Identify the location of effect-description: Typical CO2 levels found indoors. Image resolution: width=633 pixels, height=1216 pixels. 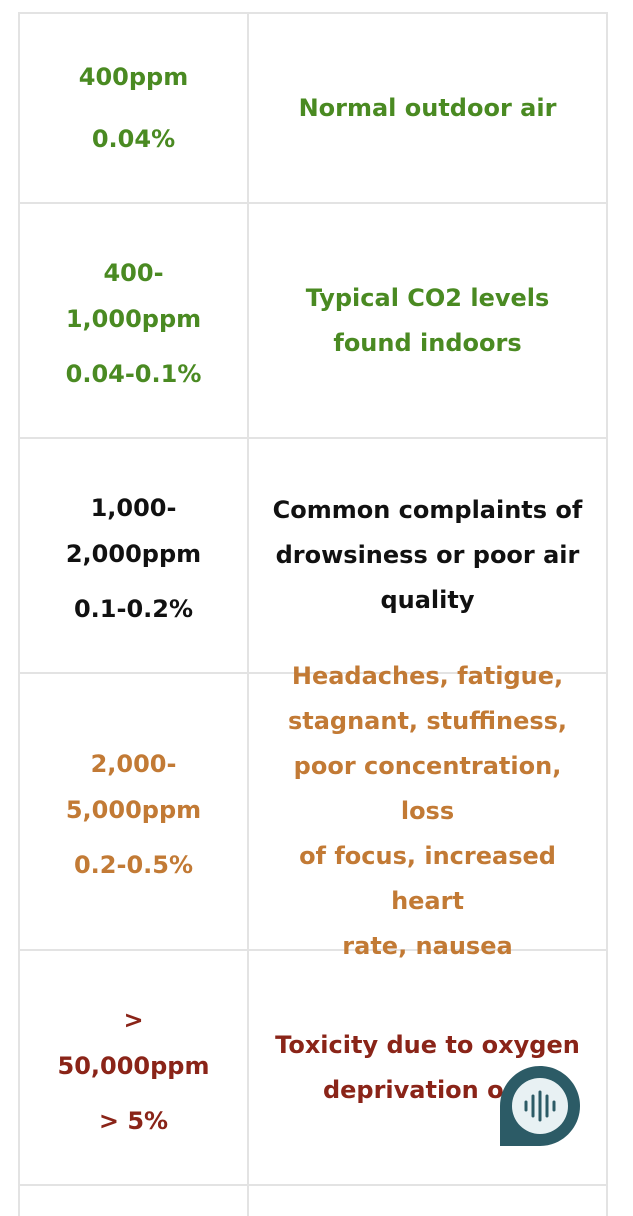
(427, 320).